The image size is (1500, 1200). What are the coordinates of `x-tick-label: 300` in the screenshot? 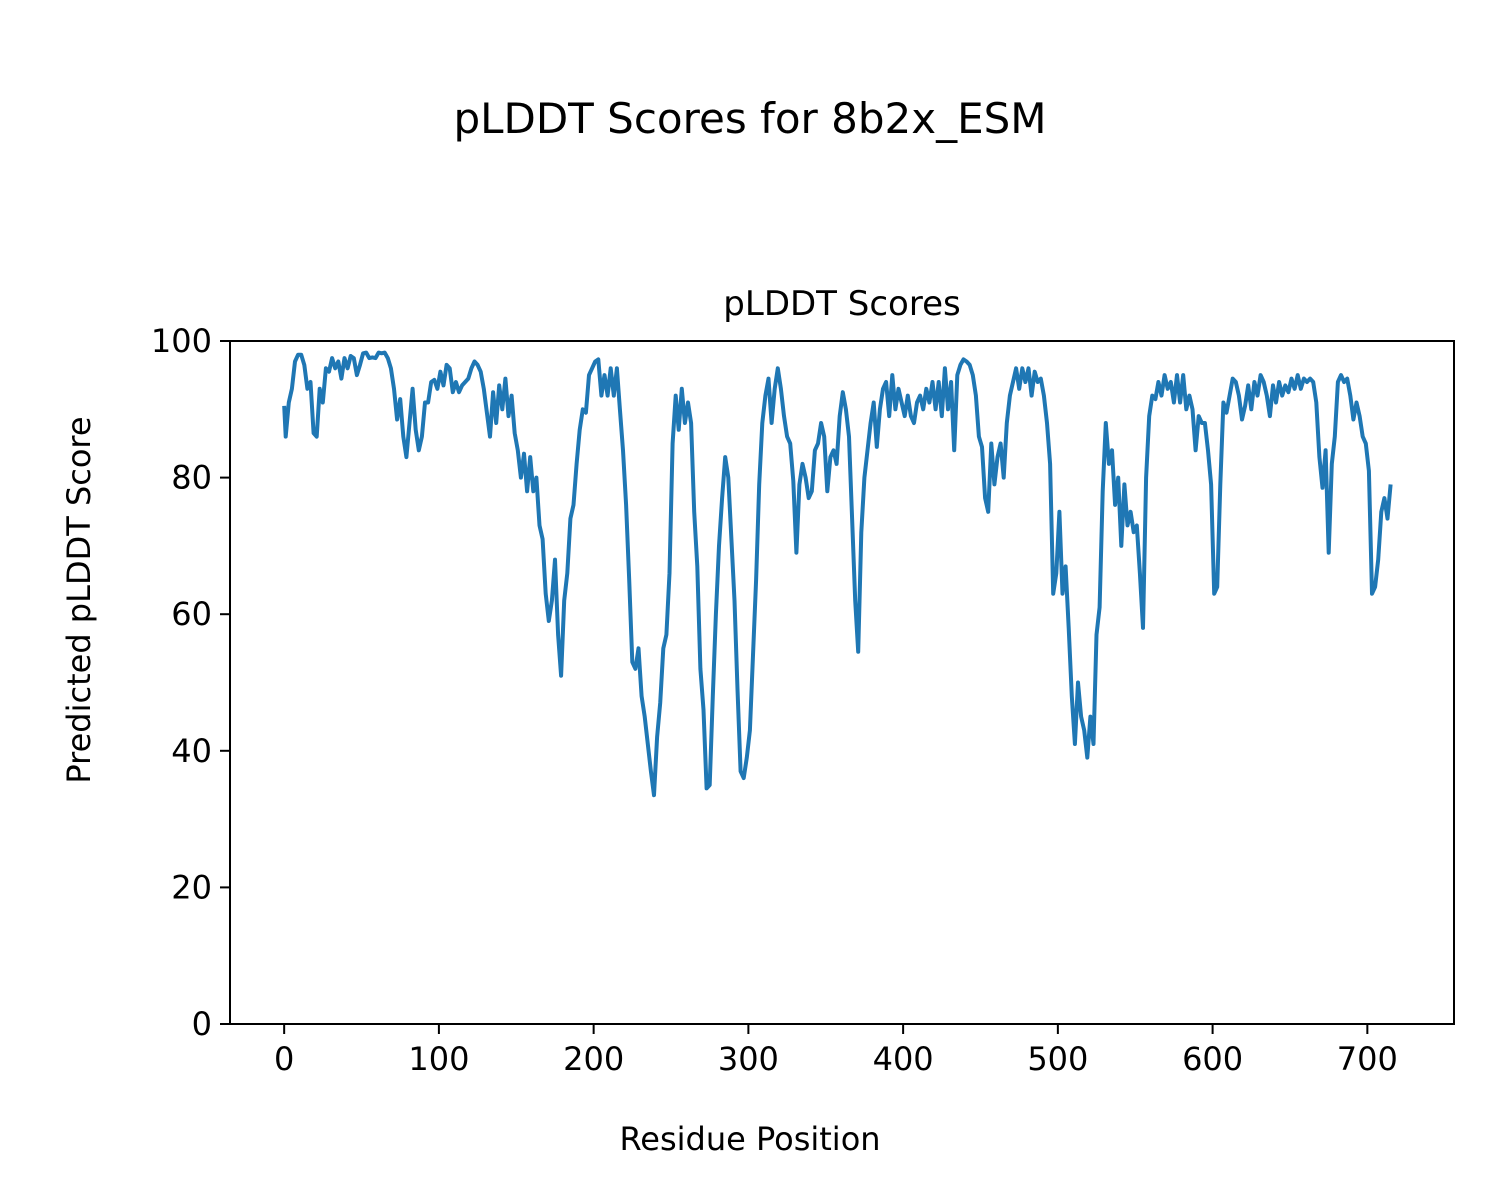 It's located at (748, 1059).